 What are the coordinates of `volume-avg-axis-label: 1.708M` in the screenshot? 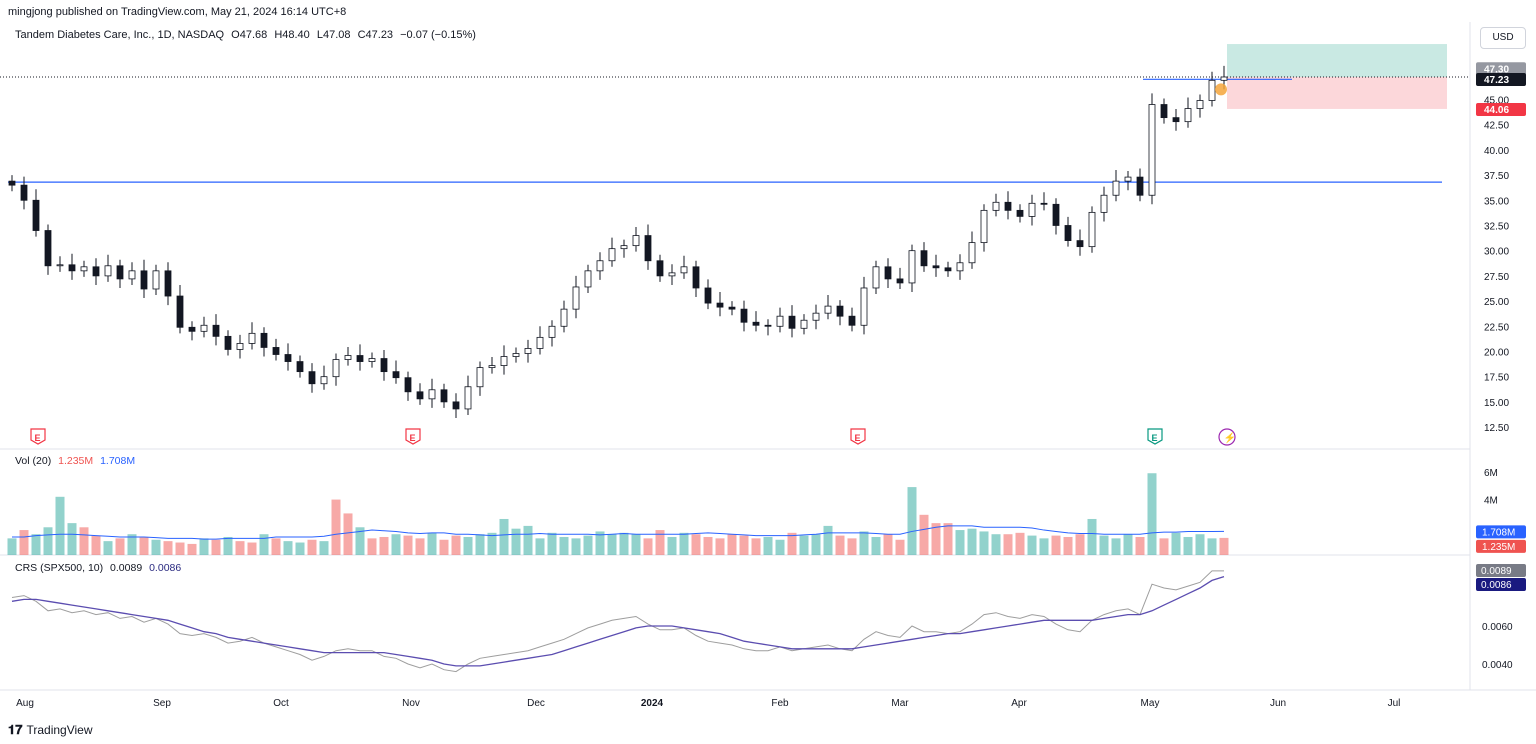 It's located at (1498, 532).